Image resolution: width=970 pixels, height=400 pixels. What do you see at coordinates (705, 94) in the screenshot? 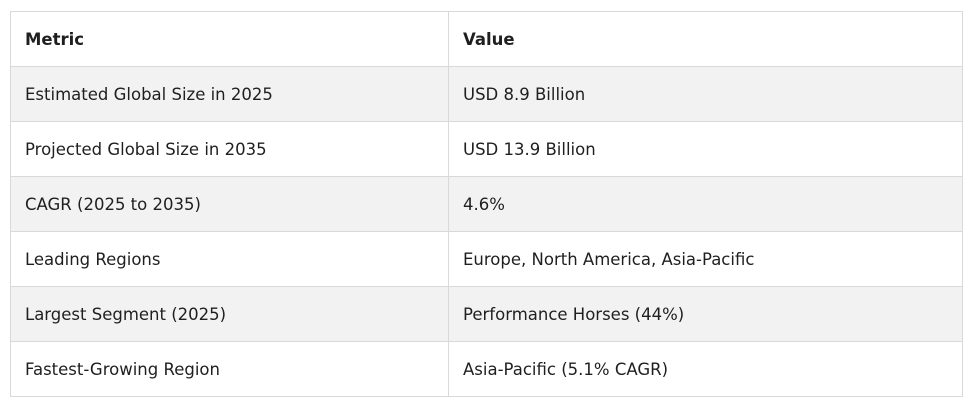
I see `value-cell: USD 8.9 Billion` at bounding box center [705, 94].